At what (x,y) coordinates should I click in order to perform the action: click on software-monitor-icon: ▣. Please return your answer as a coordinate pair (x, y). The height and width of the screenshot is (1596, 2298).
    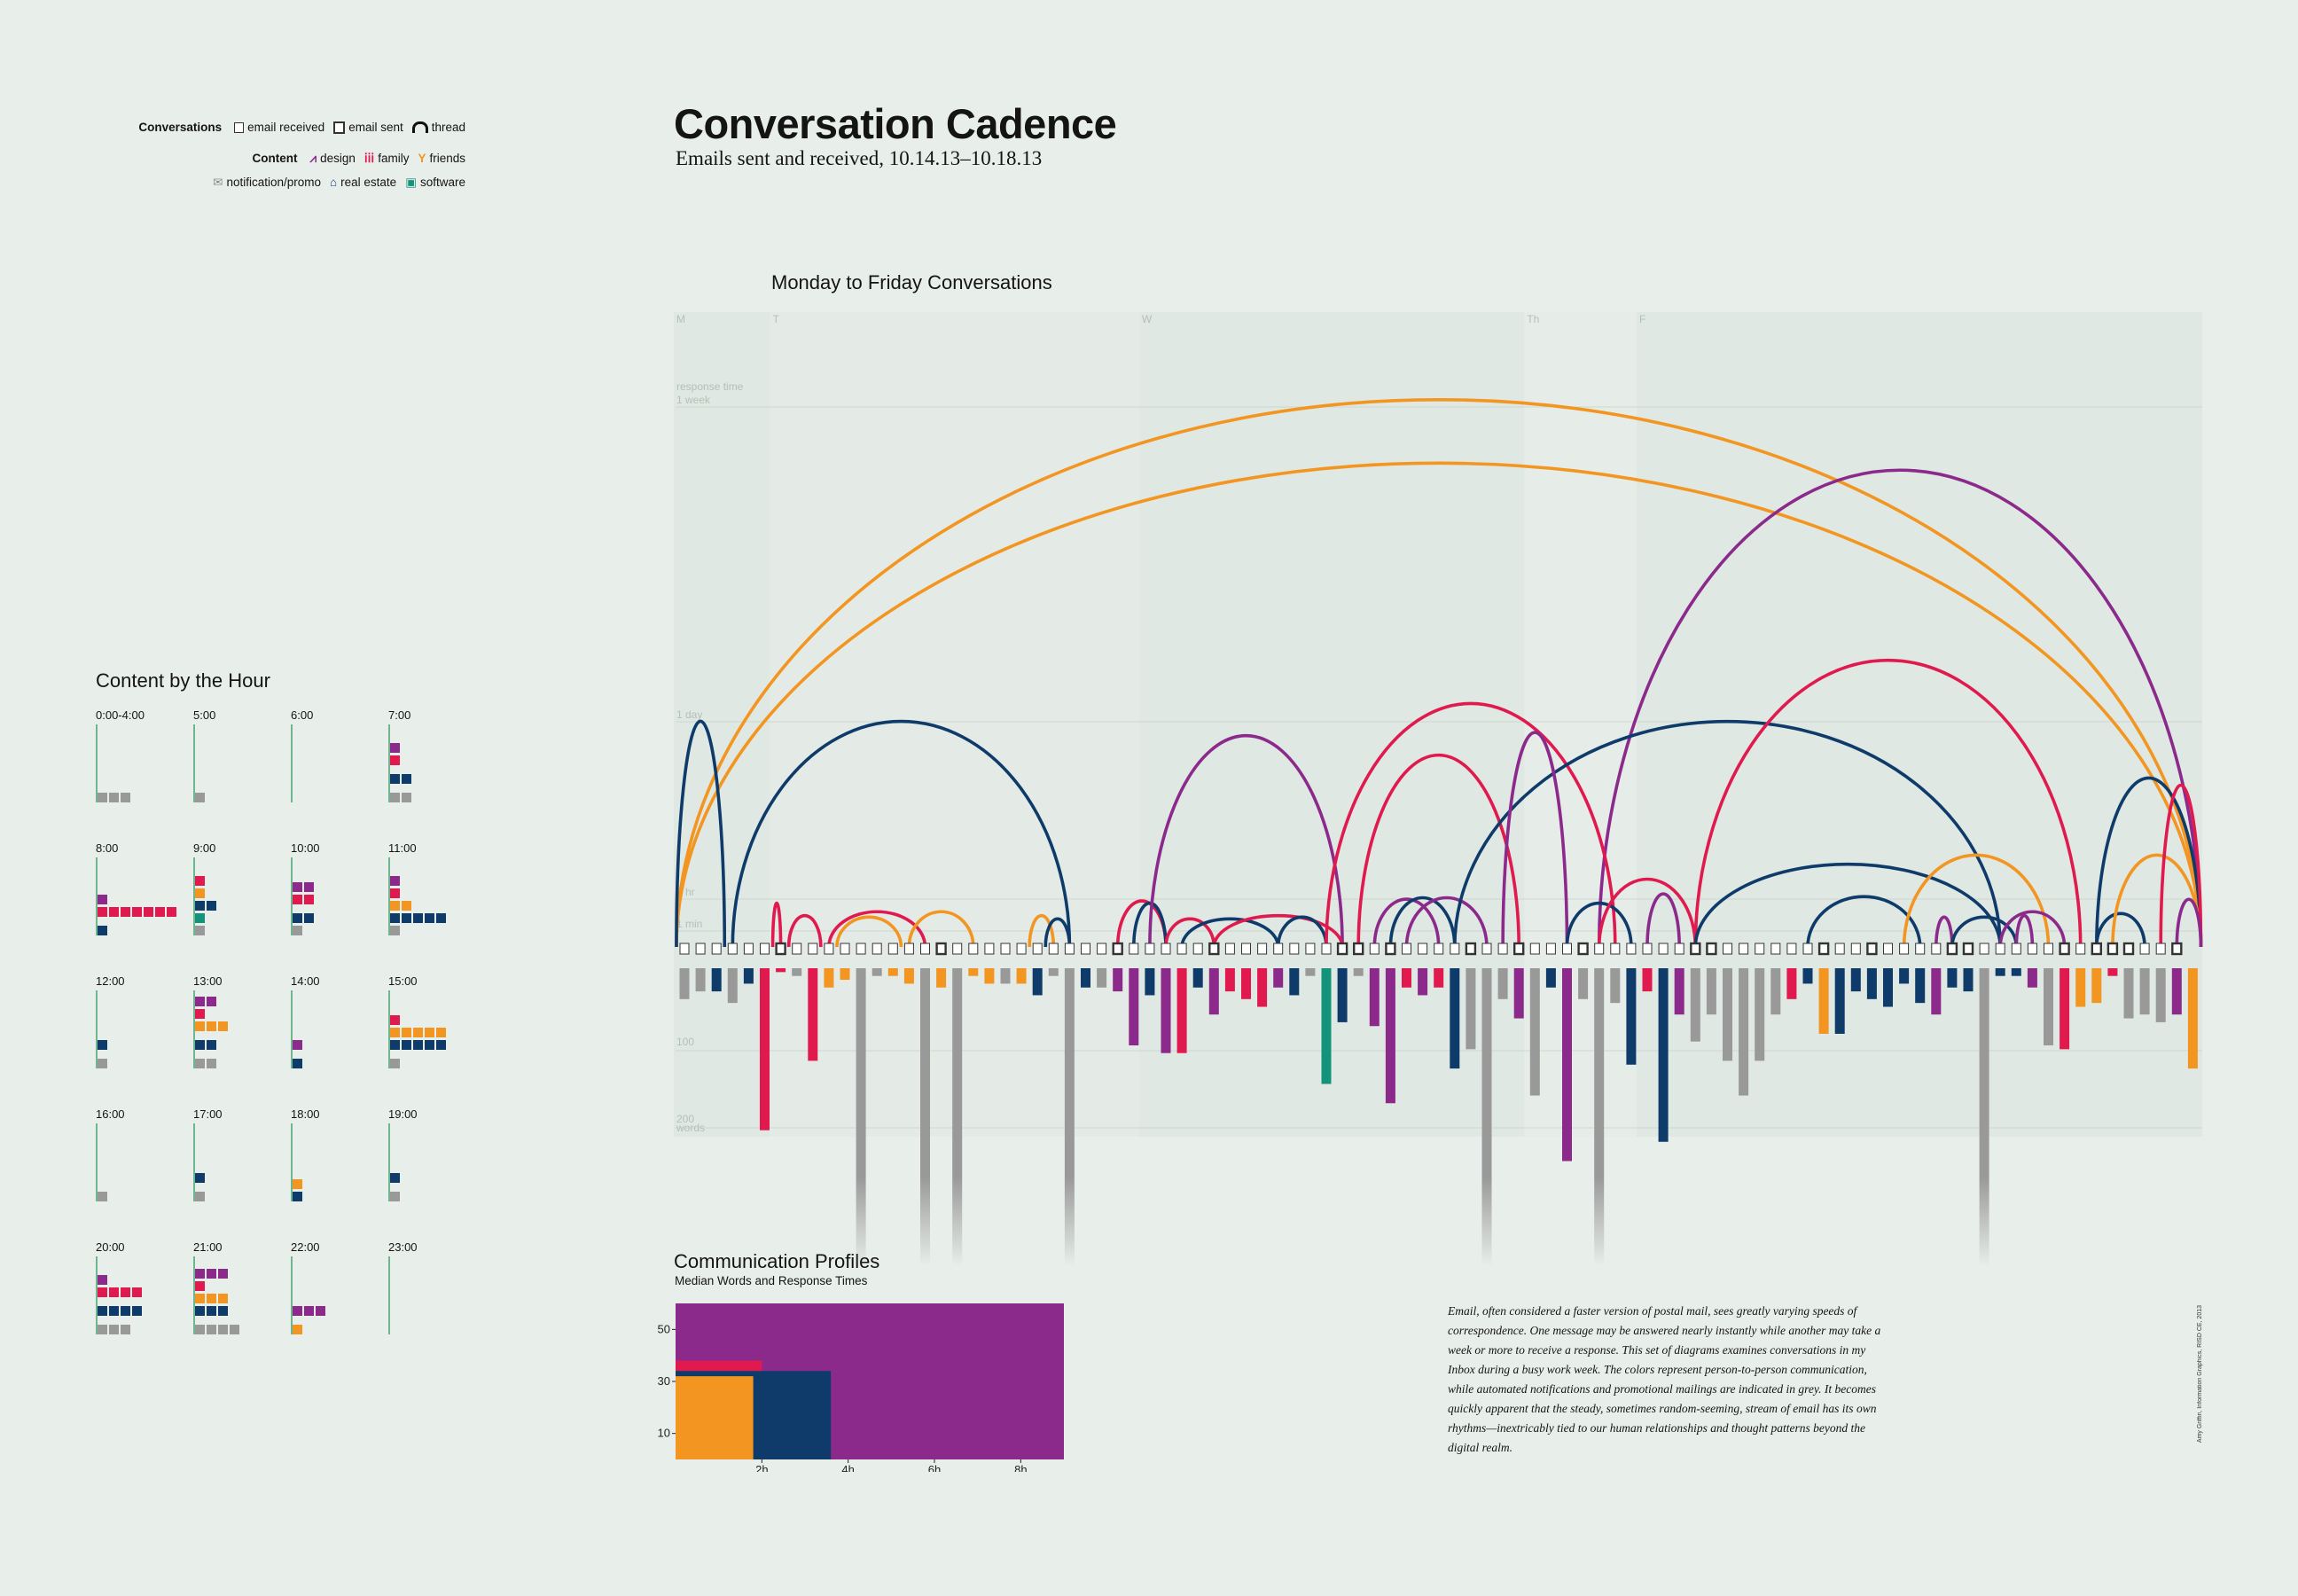
    Looking at the image, I should click on (411, 183).